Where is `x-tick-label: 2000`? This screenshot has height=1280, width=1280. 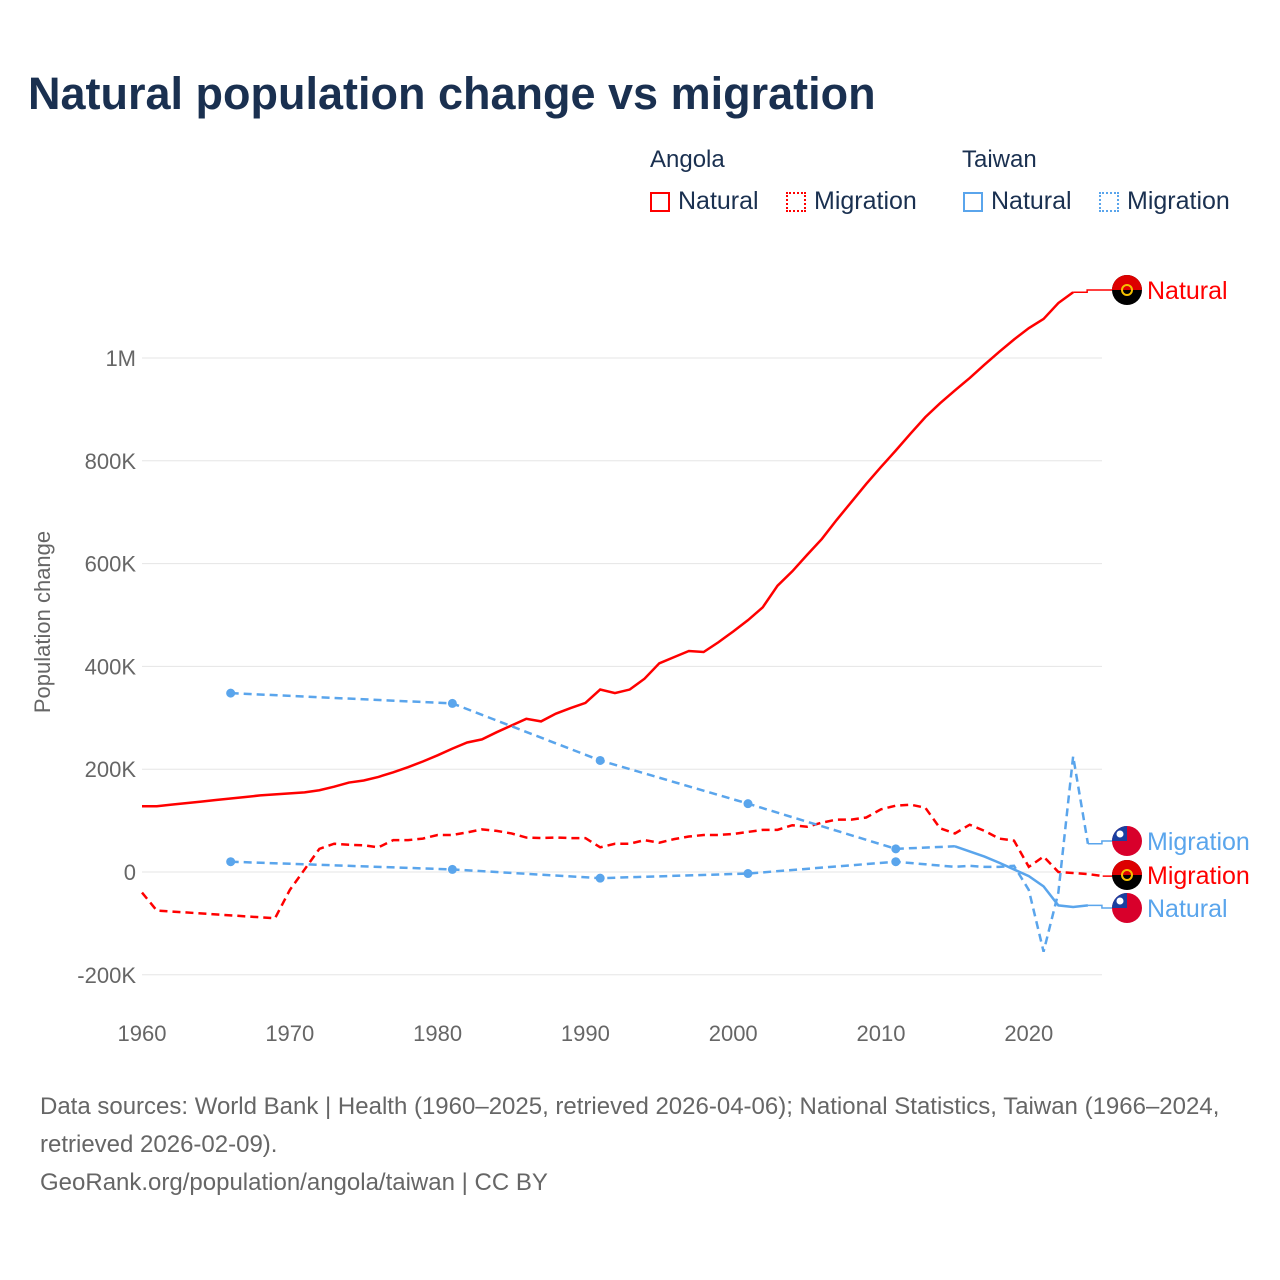
x-tick-label: 2000 is located at coordinates (733, 1033).